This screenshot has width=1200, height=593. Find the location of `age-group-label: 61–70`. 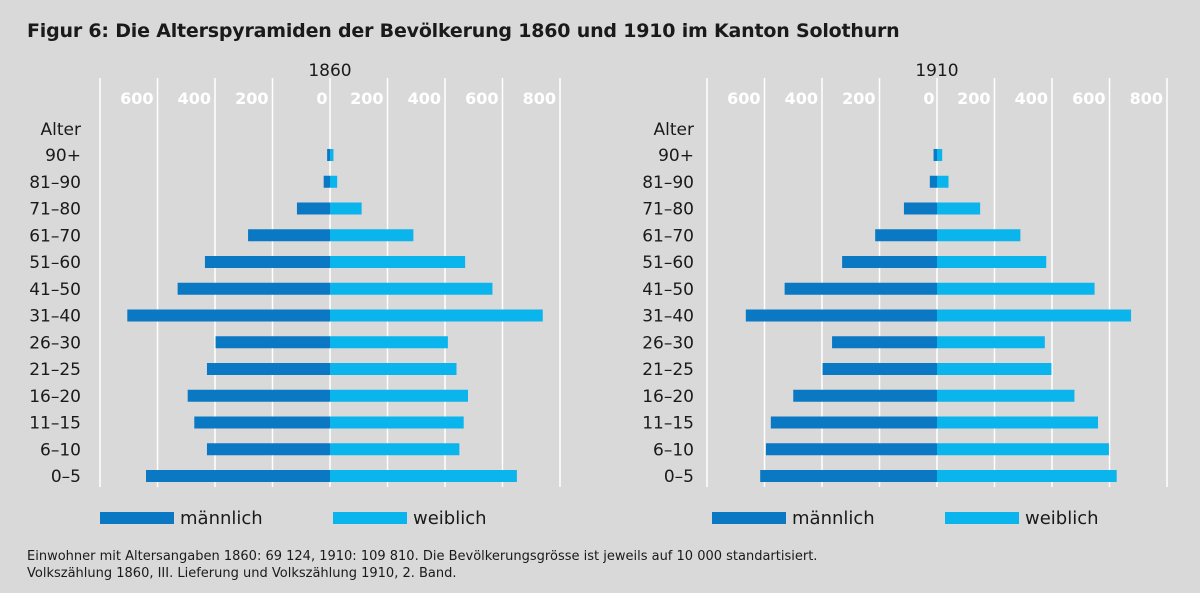

age-group-label: 61–70 is located at coordinates (668, 236).